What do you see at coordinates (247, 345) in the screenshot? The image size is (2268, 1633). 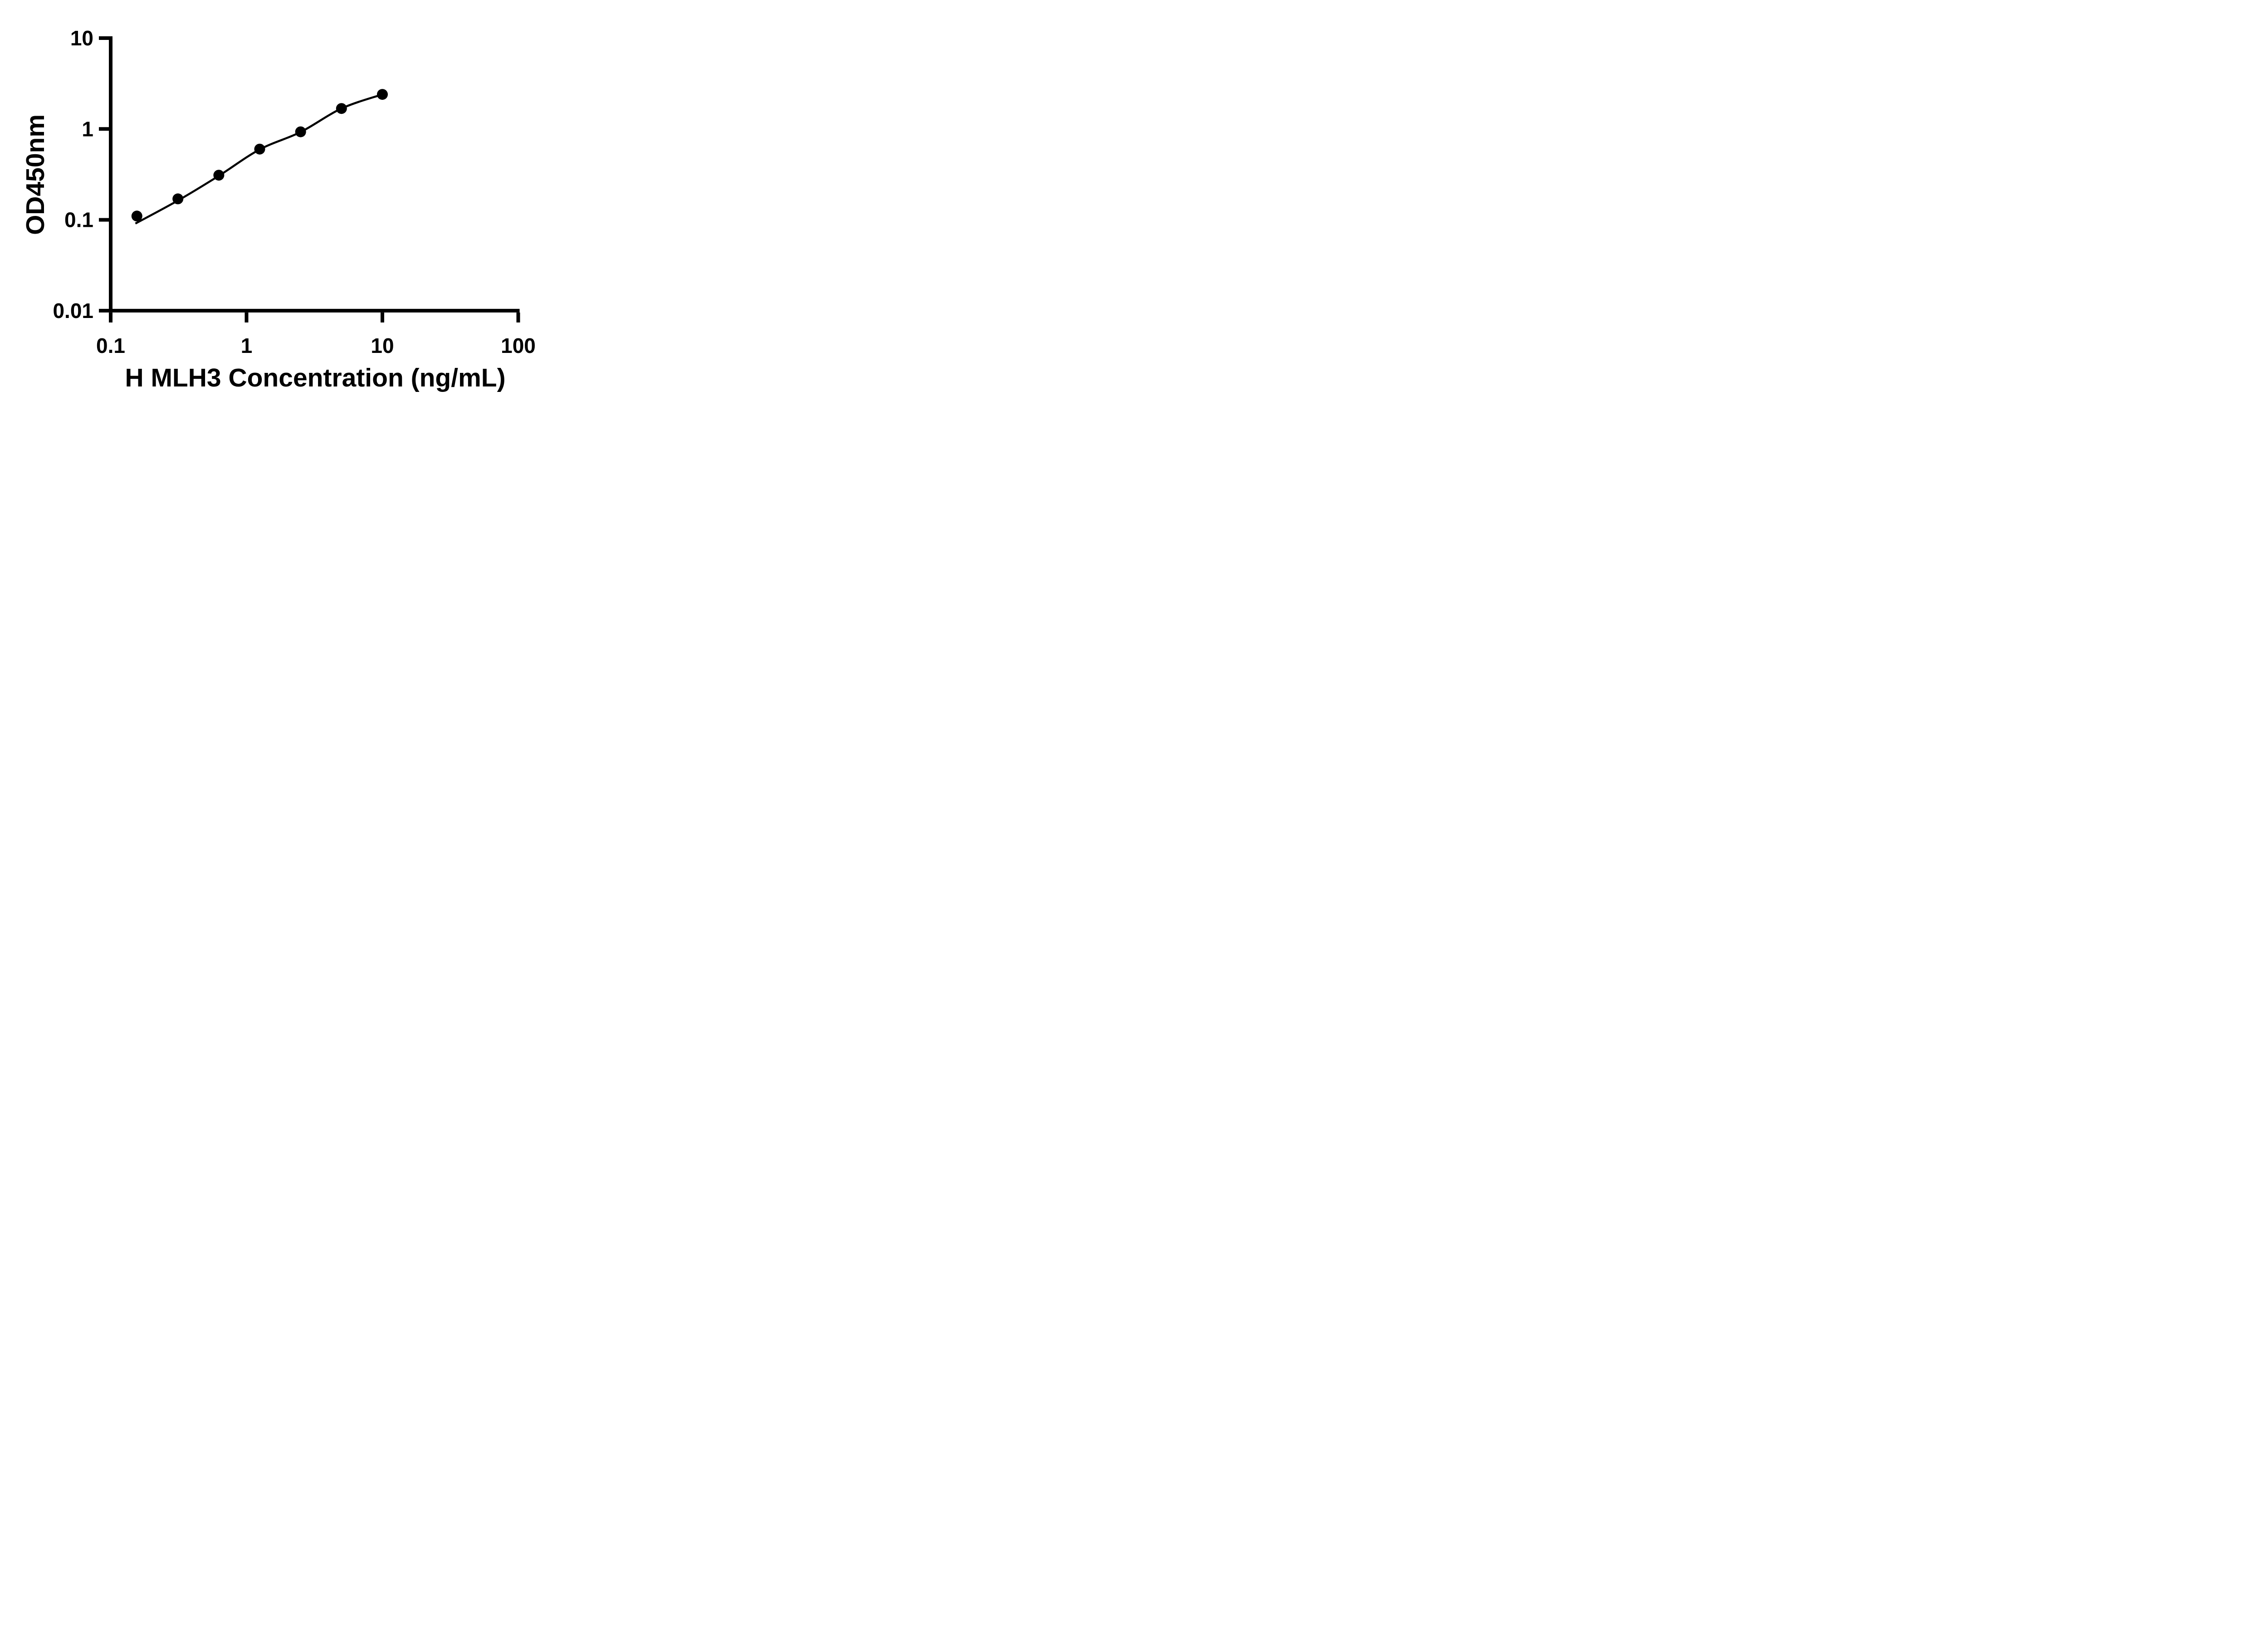 I see `x-tick-label: 1` at bounding box center [247, 345].